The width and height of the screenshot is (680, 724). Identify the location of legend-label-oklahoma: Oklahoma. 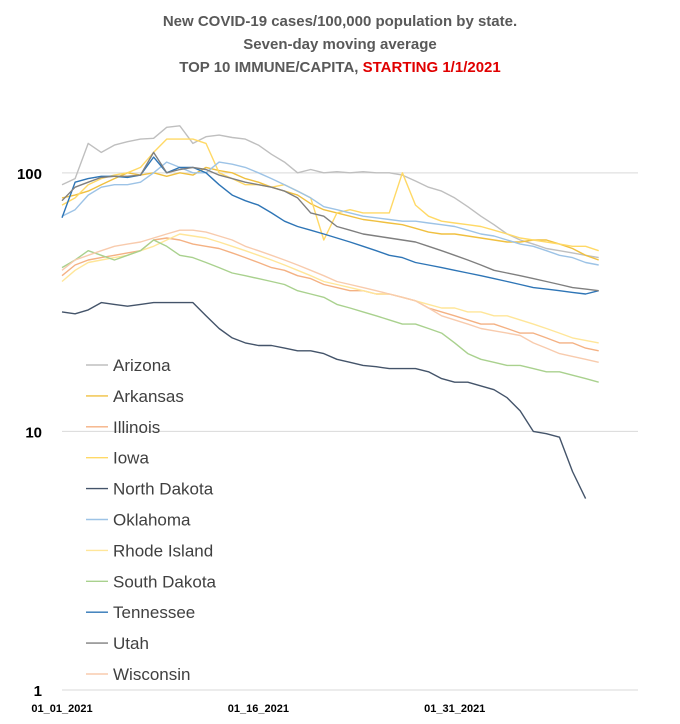
(152, 520).